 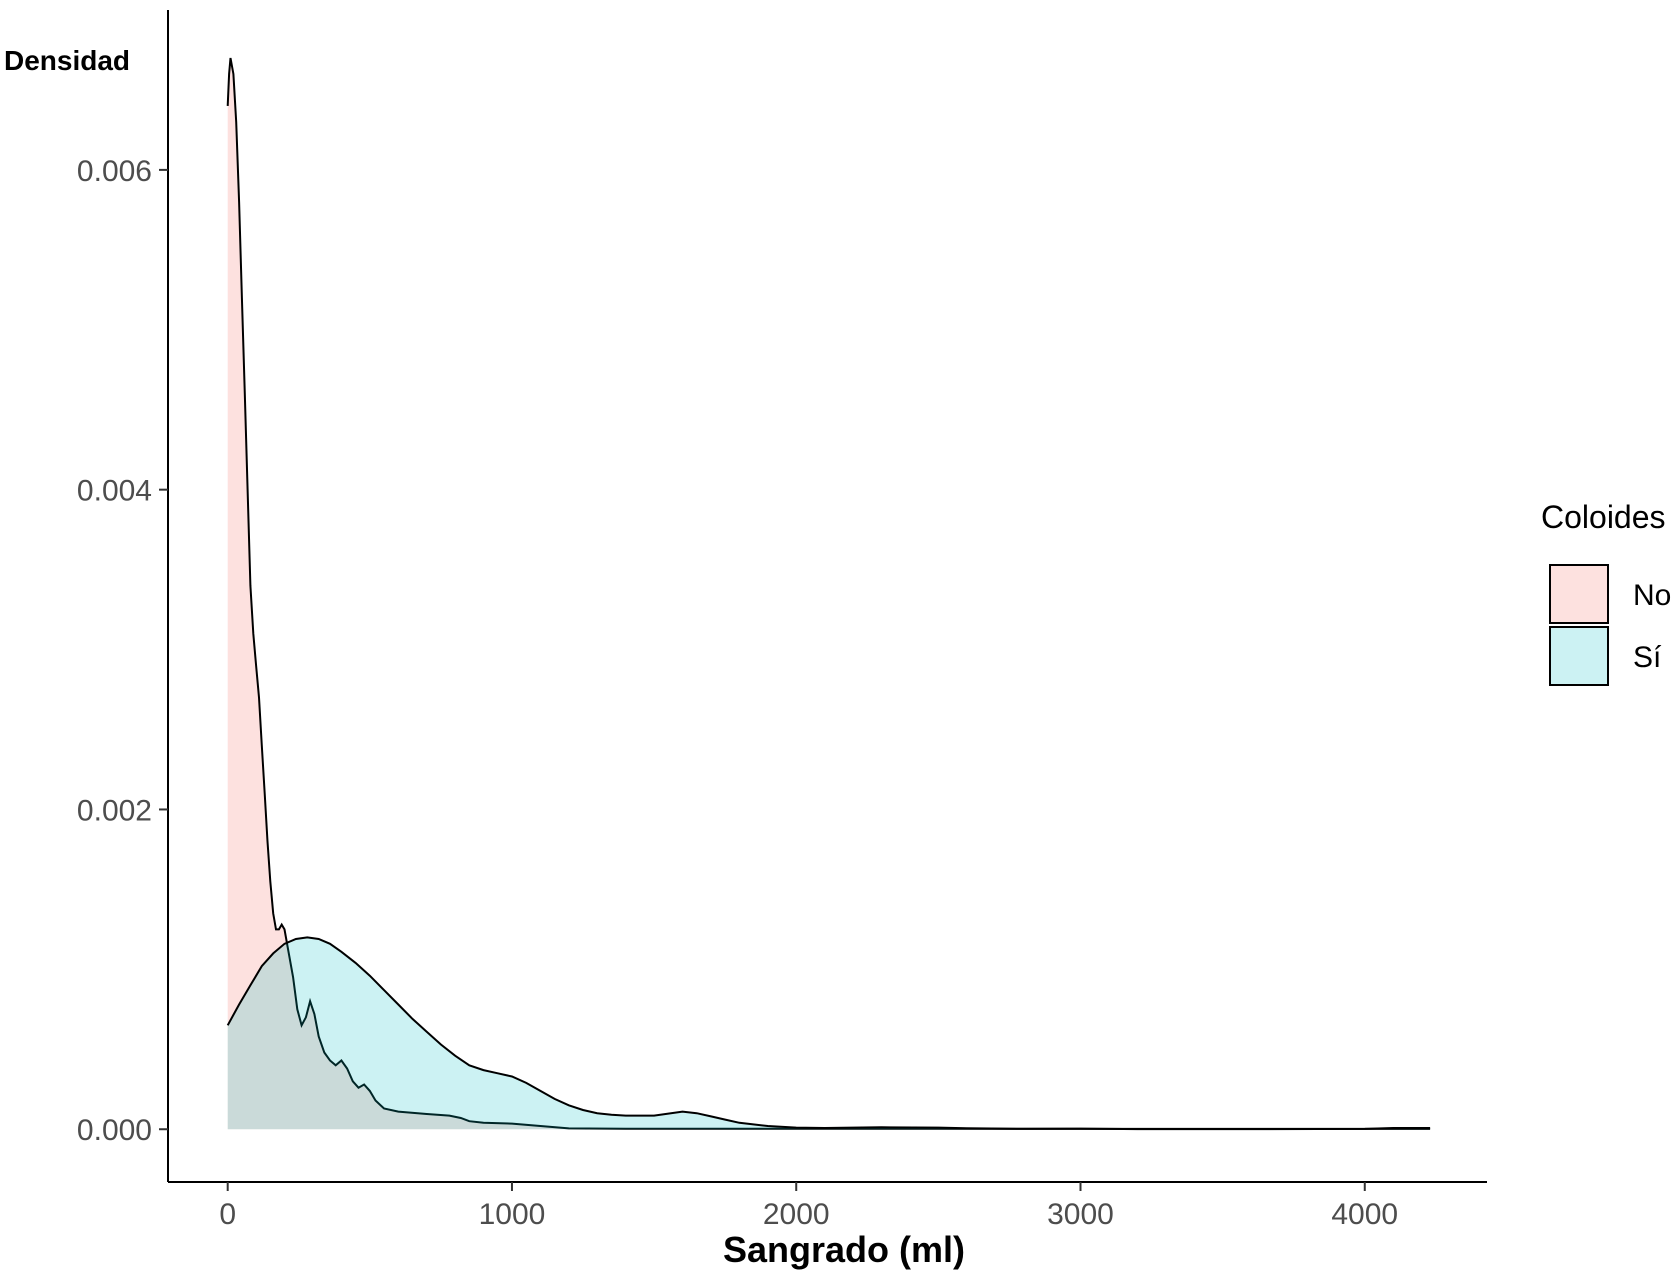 I want to click on x-tick-label: 2000, so click(x=796, y=1214).